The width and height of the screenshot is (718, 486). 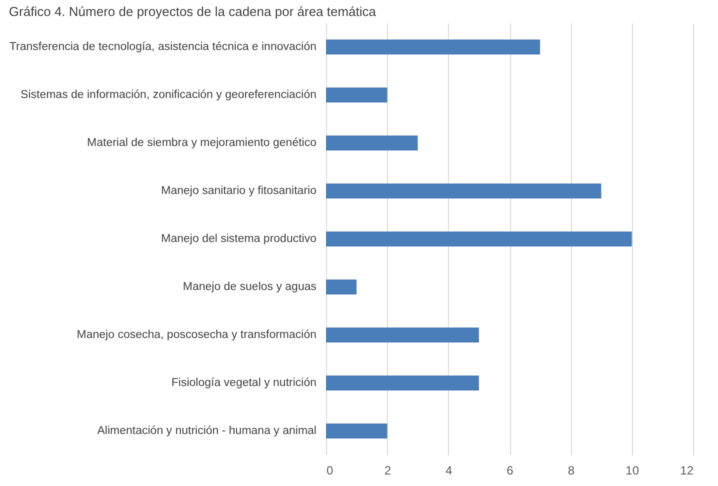 I want to click on x-tick-label: 2, so click(x=388, y=471).